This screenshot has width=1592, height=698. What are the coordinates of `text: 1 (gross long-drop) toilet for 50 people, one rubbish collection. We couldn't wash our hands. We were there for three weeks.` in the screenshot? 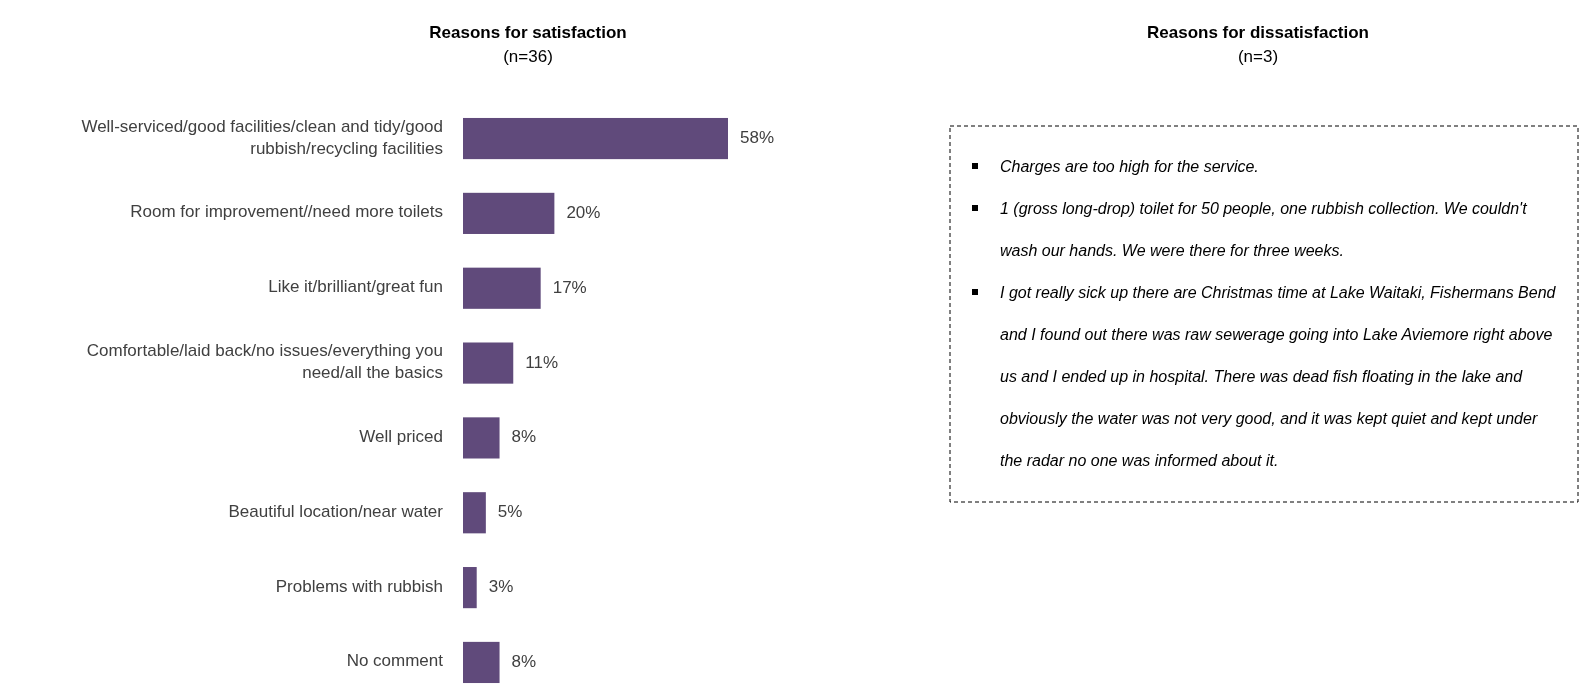 It's located at (1263, 230).